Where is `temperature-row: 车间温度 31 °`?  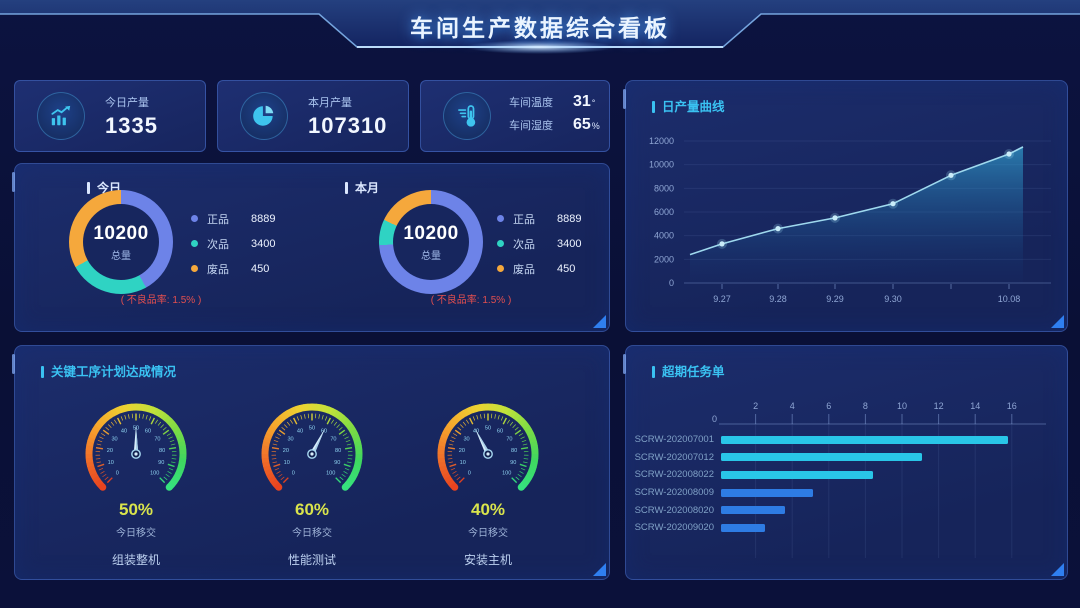
temperature-row: 车间温度 31 ° is located at coordinates (554, 104).